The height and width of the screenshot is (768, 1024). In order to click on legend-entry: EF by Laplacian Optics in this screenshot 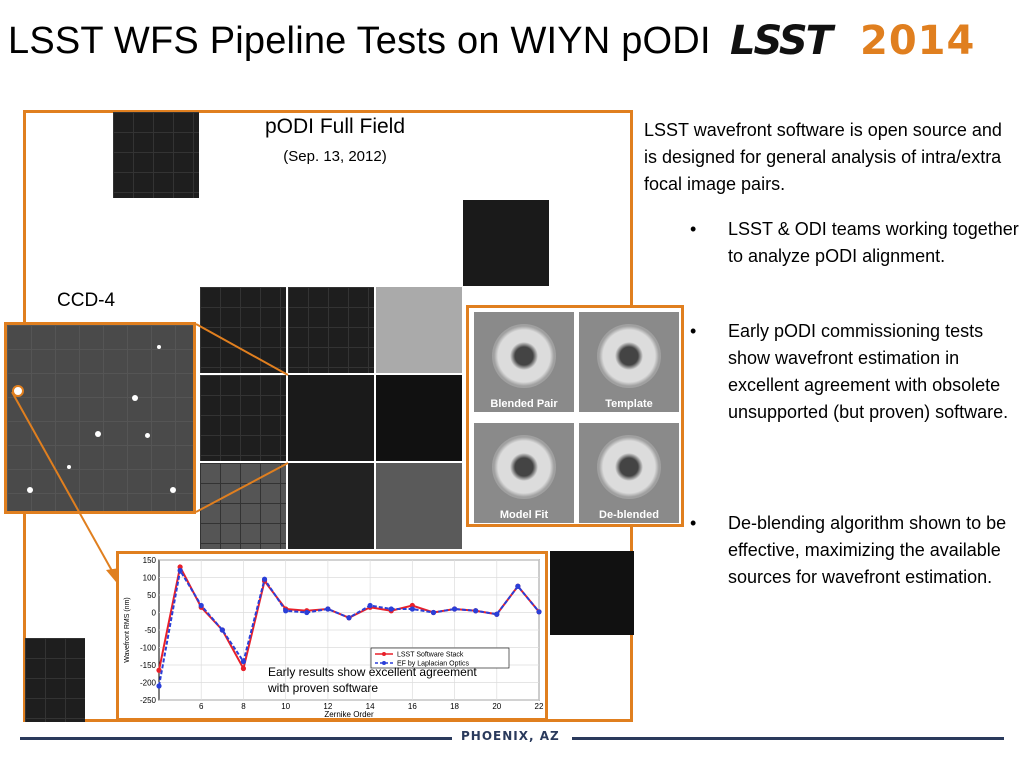, I will do `click(433, 664)`.